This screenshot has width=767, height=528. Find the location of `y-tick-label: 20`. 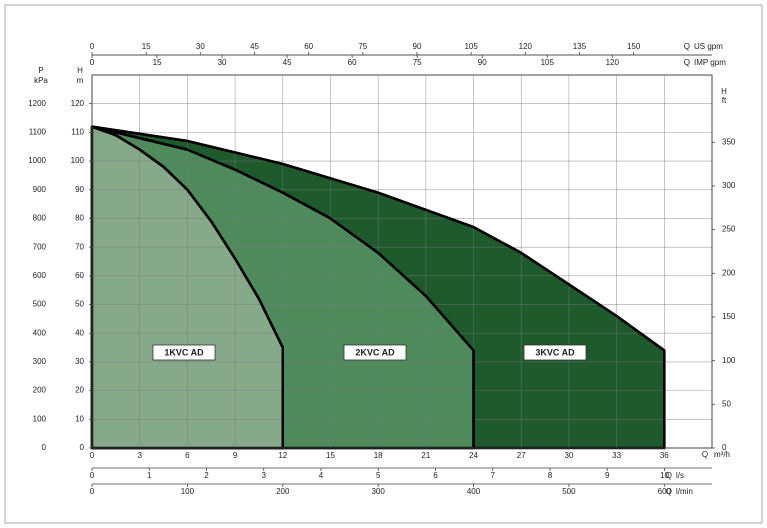

y-tick-label: 20 is located at coordinates (79, 390).